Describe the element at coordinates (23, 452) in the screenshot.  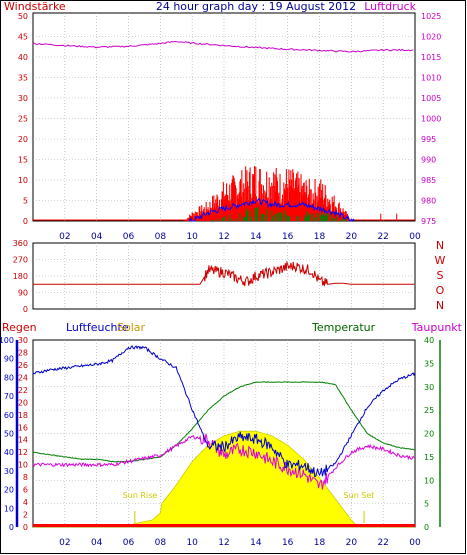
I see `dewpoint-tick-label: 12` at that location.